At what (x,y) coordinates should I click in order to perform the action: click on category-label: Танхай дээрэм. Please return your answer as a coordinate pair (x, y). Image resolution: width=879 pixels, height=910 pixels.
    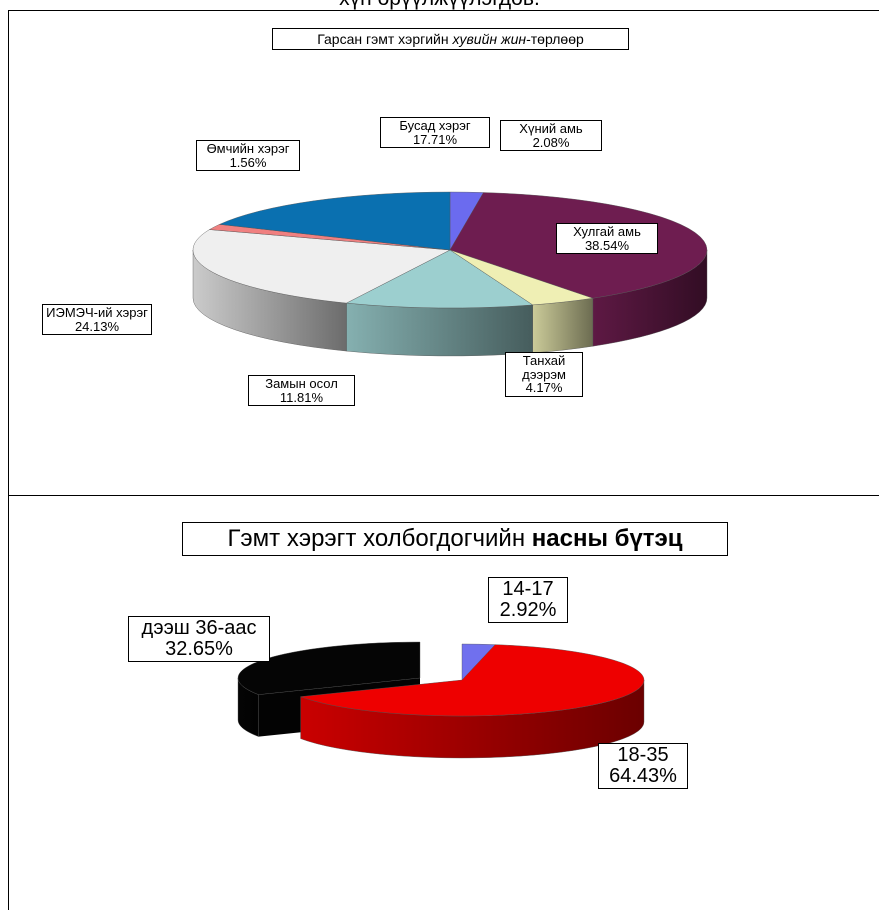
    Looking at the image, I should click on (545, 367).